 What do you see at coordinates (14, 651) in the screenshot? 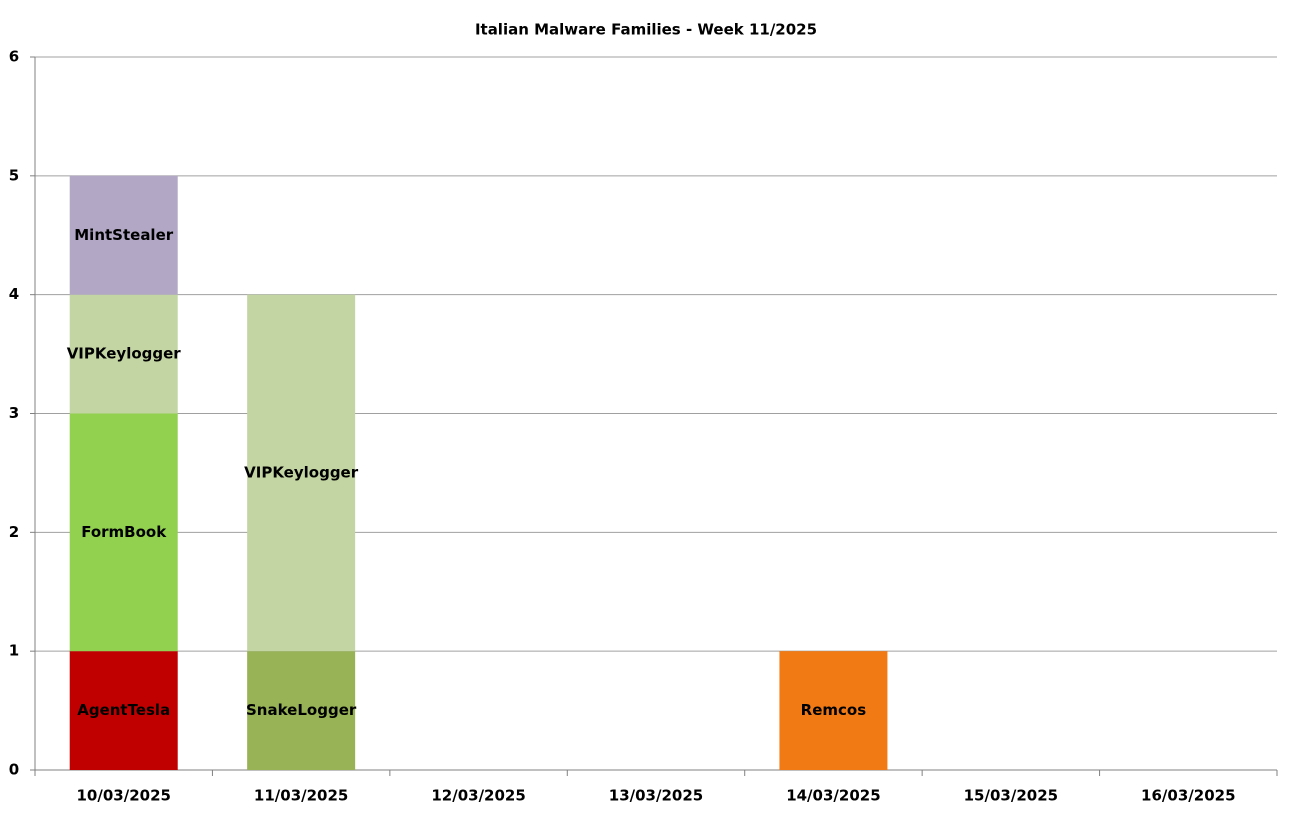
I see `y-tick-label: 1` at bounding box center [14, 651].